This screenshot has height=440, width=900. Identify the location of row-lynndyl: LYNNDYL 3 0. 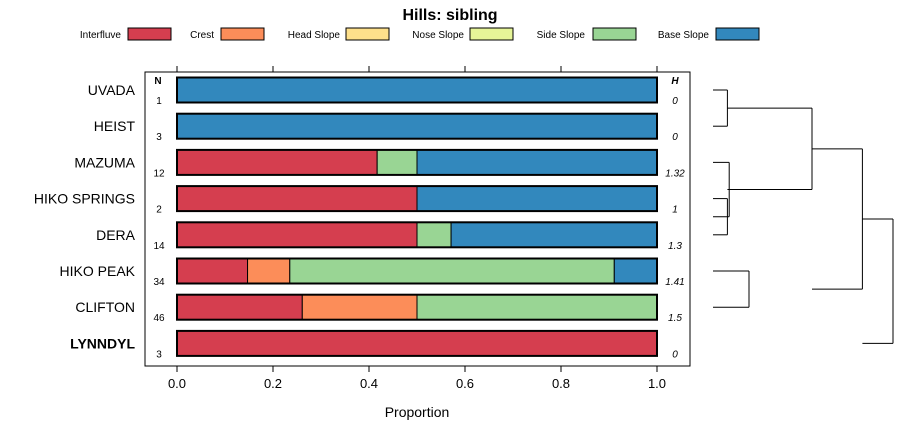
(374, 344).